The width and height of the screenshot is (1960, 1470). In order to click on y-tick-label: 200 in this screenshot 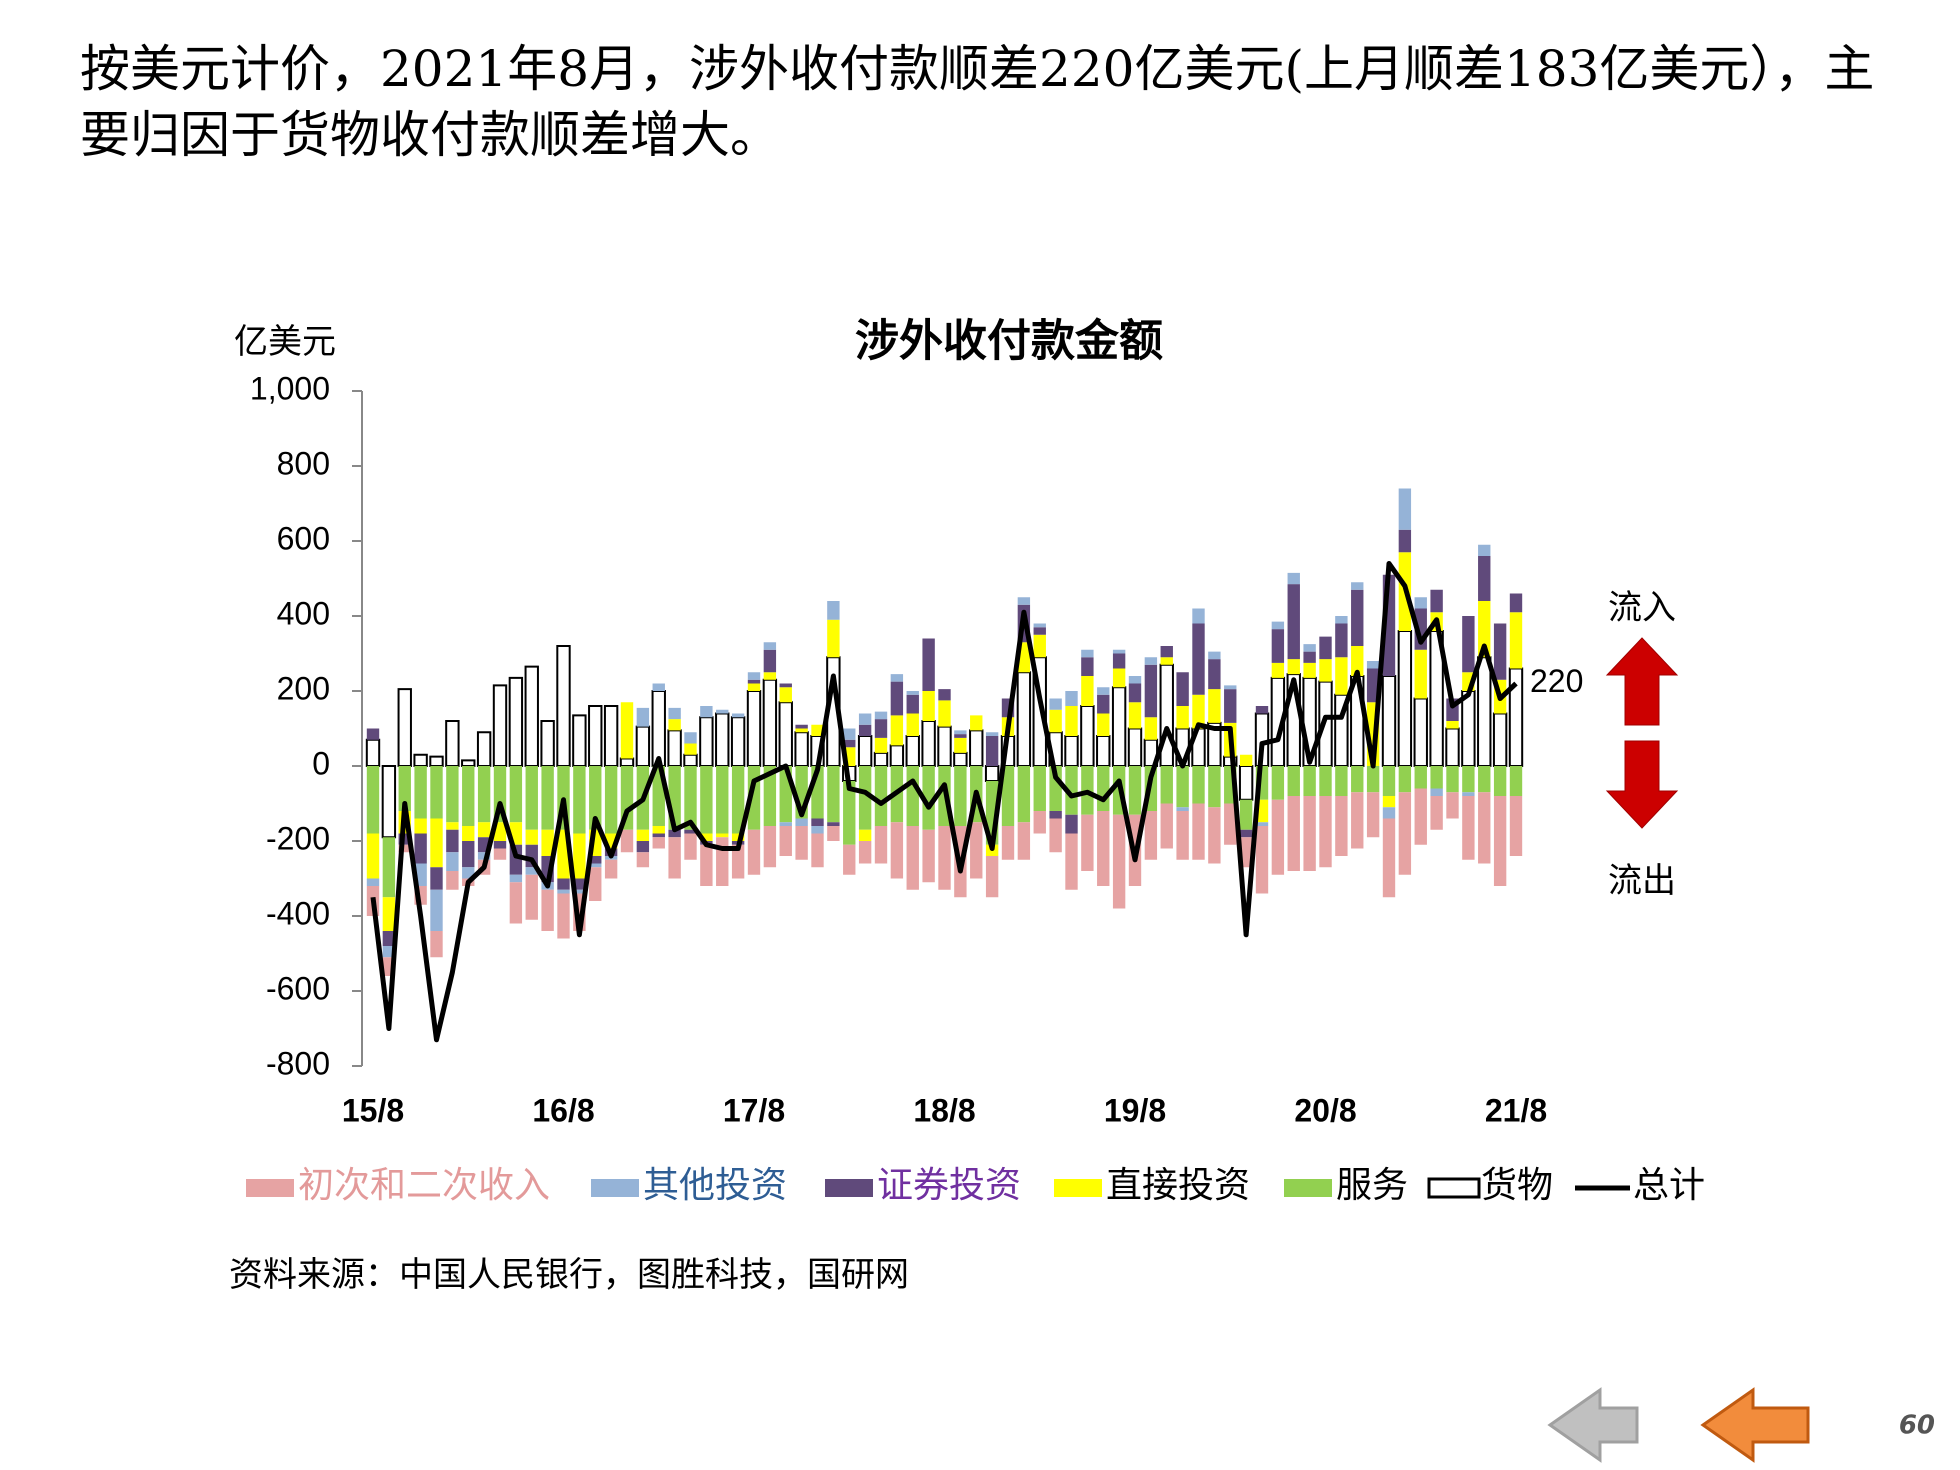, I will do `click(303, 688)`.